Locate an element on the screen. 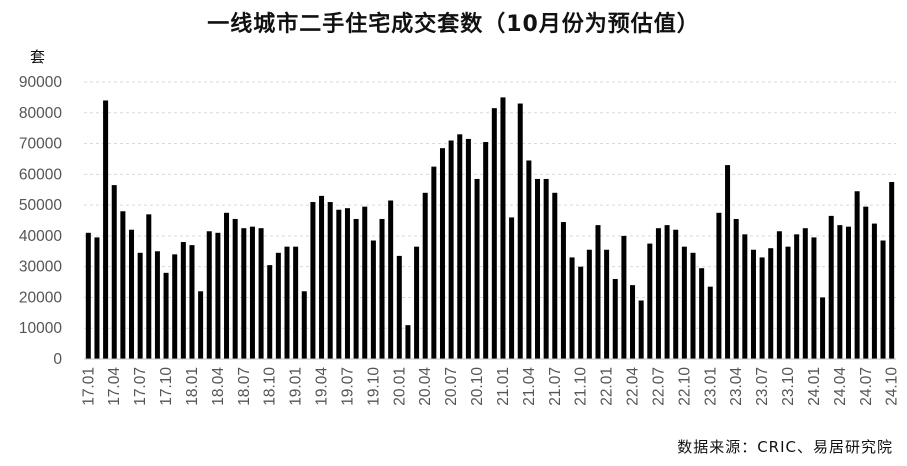 This screenshot has width=907, height=466. y-tick-label: 10000 is located at coordinates (40, 328).